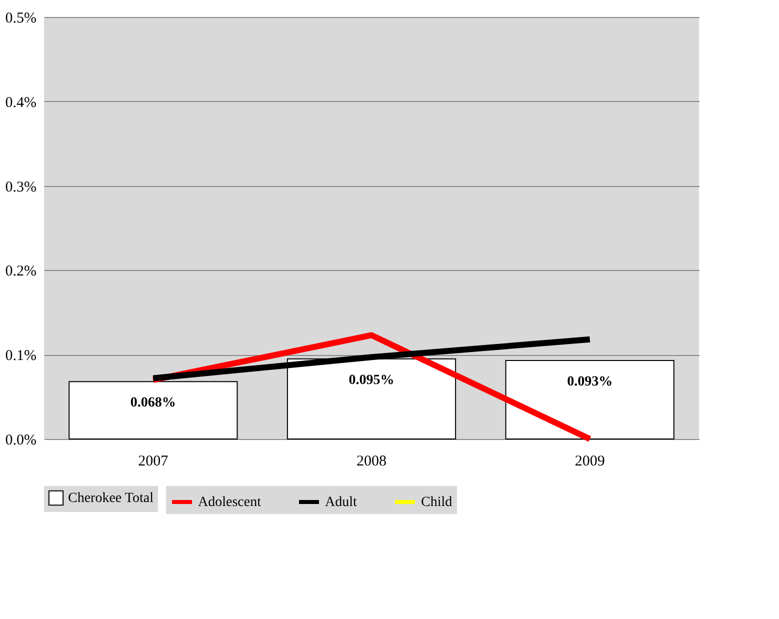 The image size is (779, 619). Describe the element at coordinates (20, 187) in the screenshot. I see `y-tick-label: 0.3%` at that location.